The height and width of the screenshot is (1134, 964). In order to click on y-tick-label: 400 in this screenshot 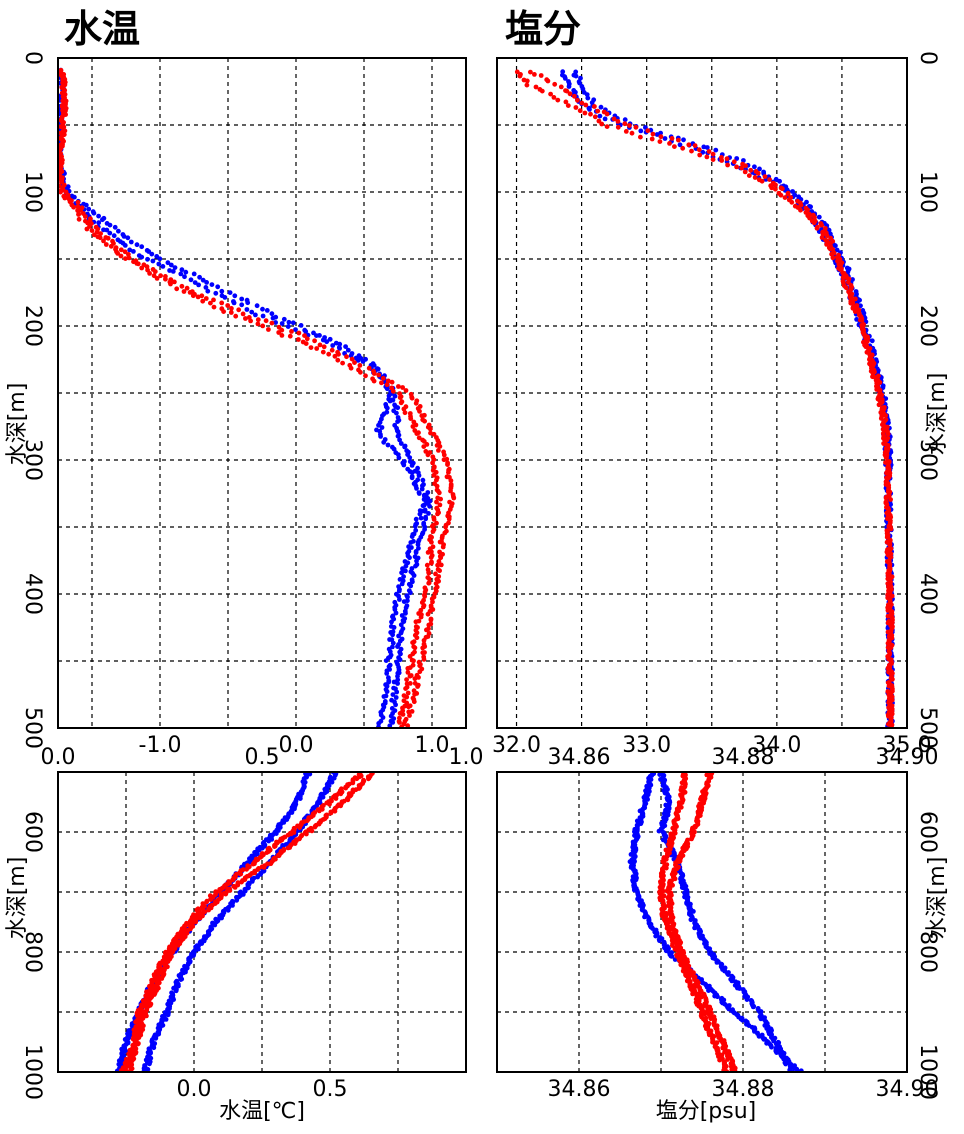, I will do `click(32, 594)`.